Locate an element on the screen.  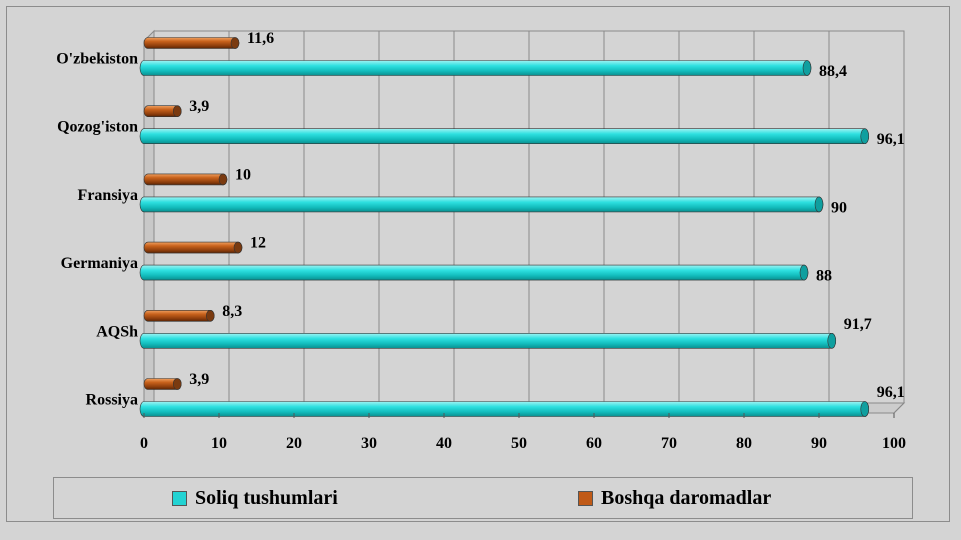
x-tick-label: 70 is located at coordinates (669, 443).